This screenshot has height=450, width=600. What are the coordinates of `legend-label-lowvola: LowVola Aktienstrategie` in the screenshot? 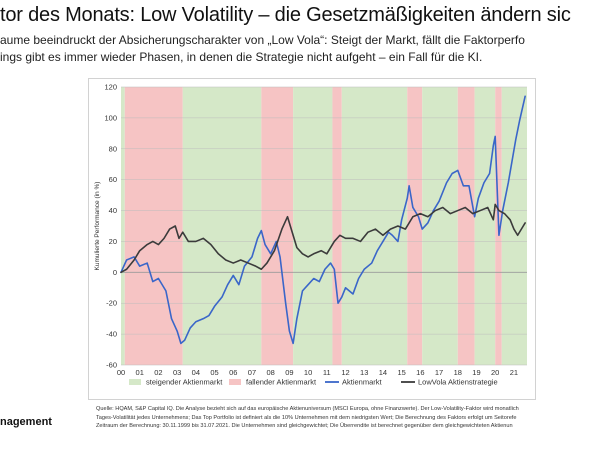 It's located at (458, 382).